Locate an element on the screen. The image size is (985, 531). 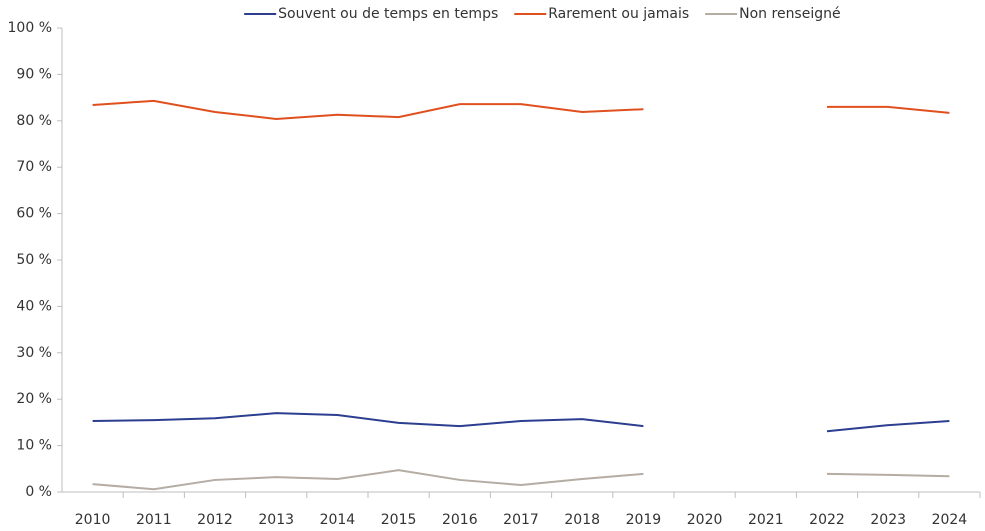
legend-item: Non renseigné is located at coordinates (773, 14).